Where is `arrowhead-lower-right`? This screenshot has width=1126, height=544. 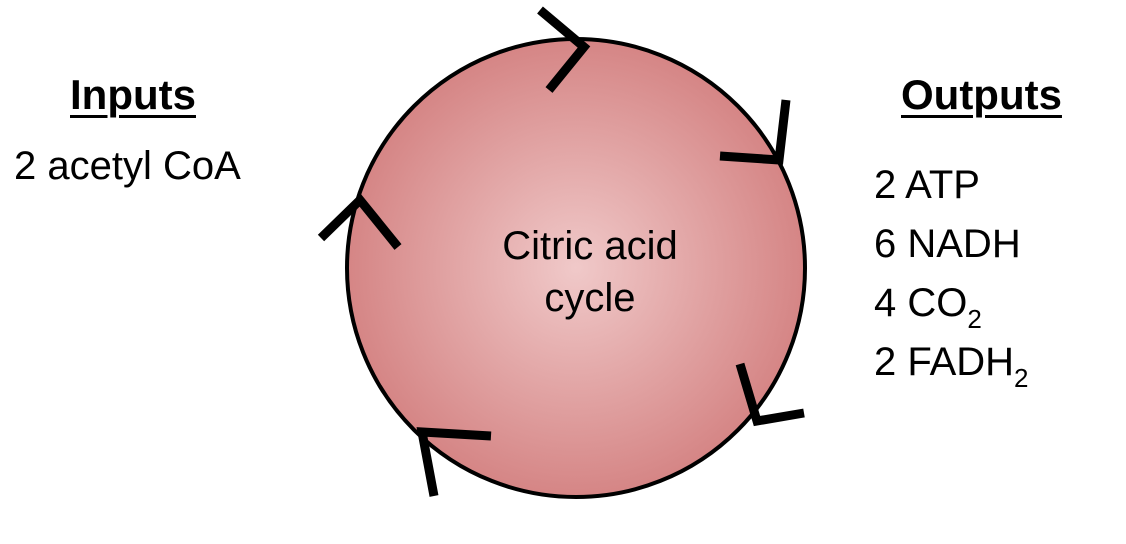
arrowhead-lower-right is located at coordinates (770, 394).